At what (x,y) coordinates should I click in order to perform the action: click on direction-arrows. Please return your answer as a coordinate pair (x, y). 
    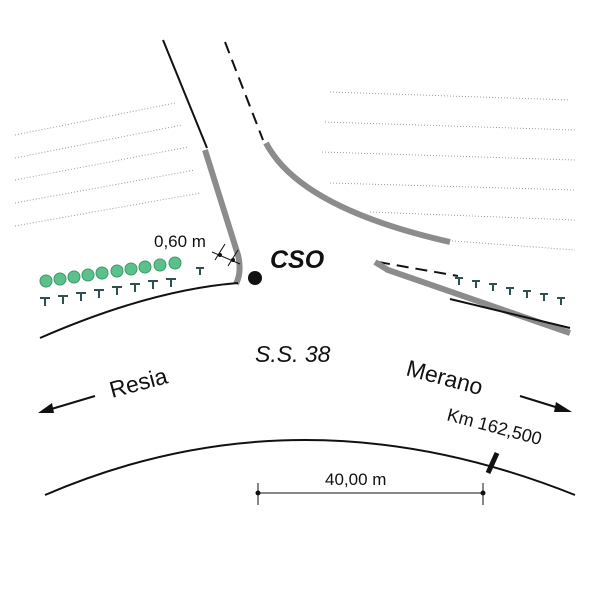
    Looking at the image, I should click on (305, 404).